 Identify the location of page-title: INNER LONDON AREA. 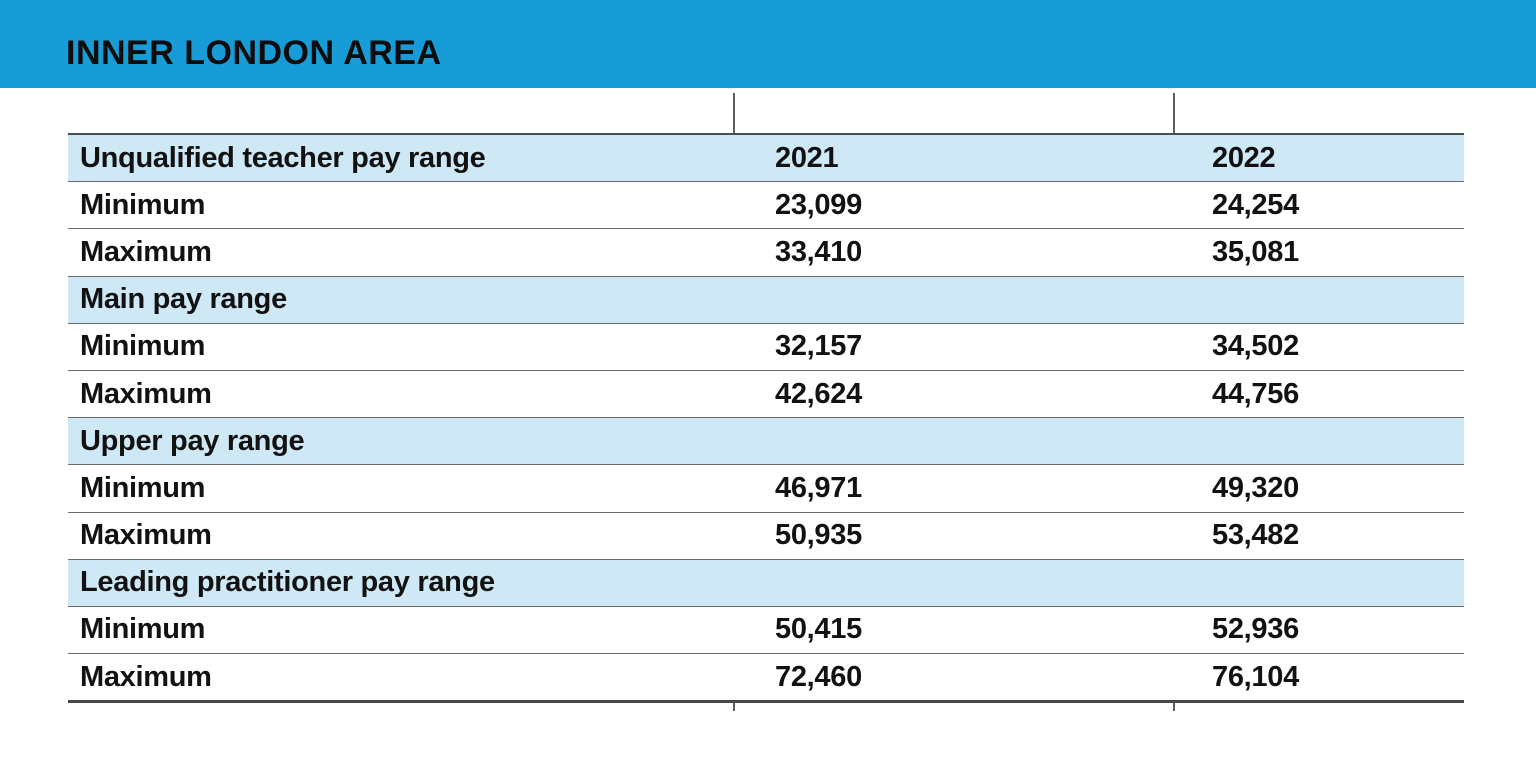
(254, 53).